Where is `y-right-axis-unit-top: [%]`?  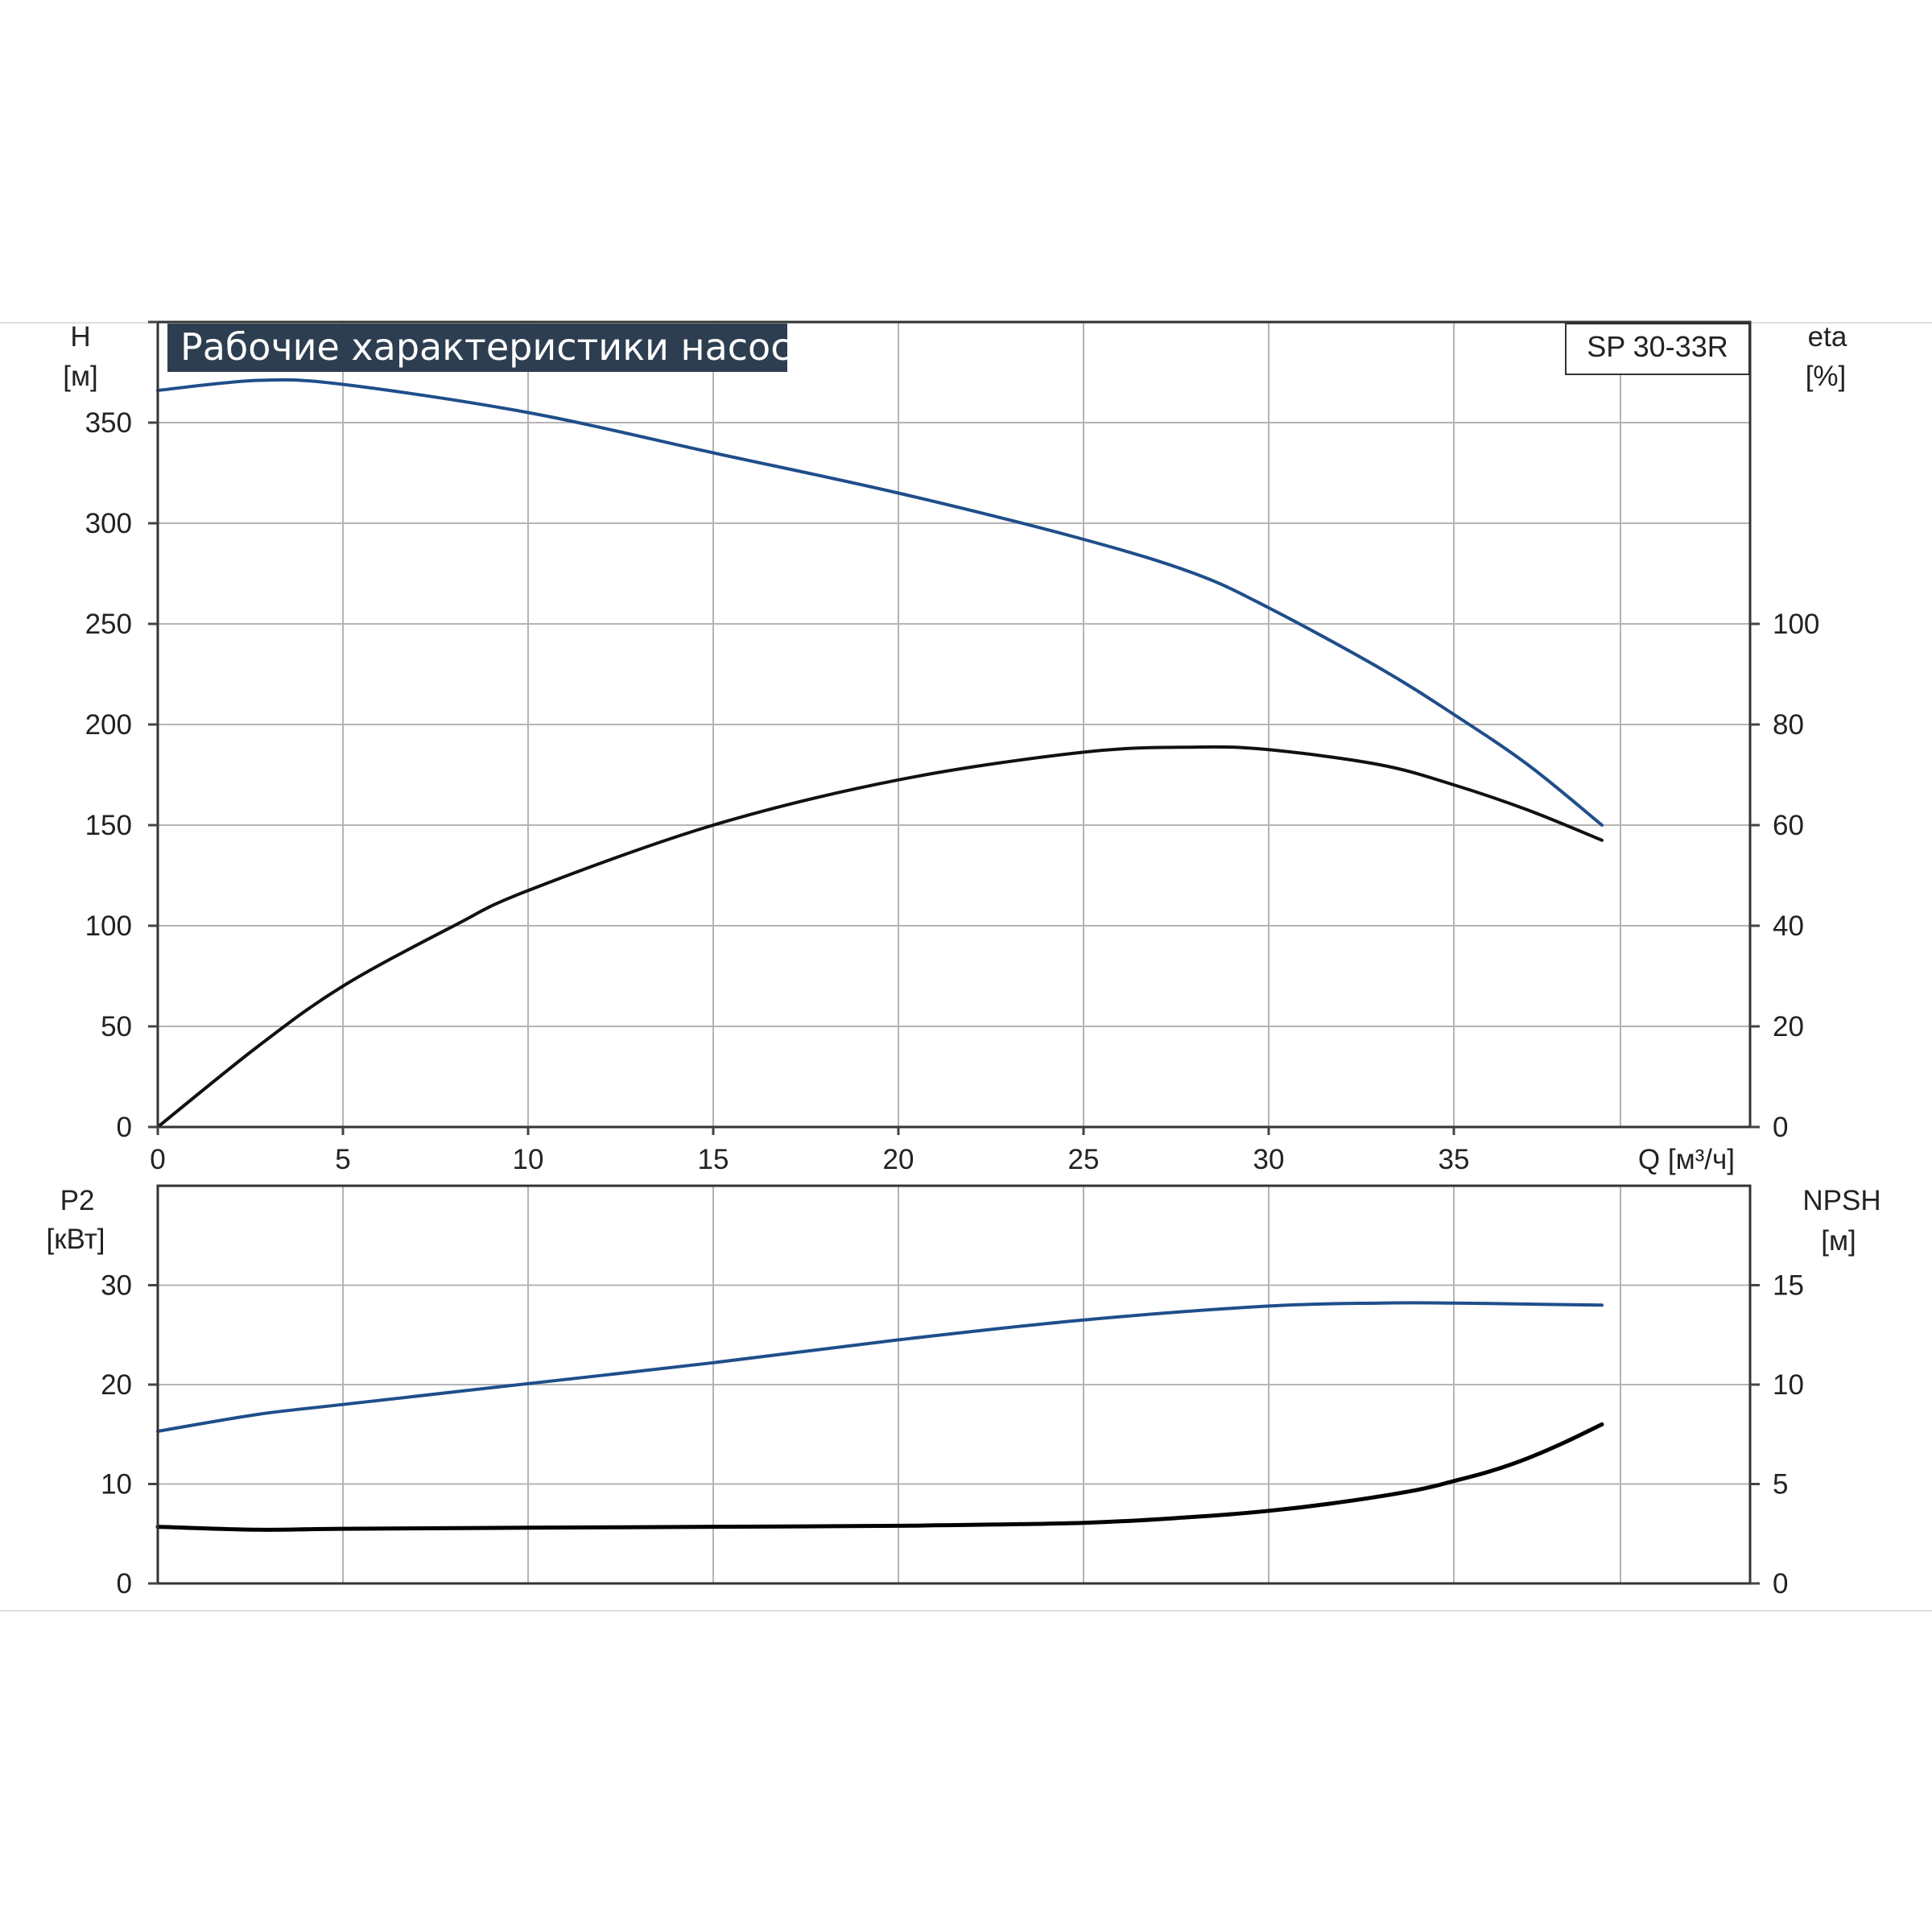 y-right-axis-unit-top: [%] is located at coordinates (1826, 376).